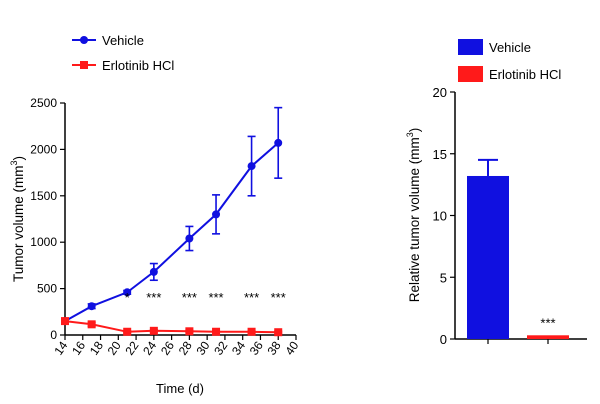  What do you see at coordinates (14, 162) in the screenshot?
I see `y-axis-label-sup: 3` at bounding box center [14, 162].